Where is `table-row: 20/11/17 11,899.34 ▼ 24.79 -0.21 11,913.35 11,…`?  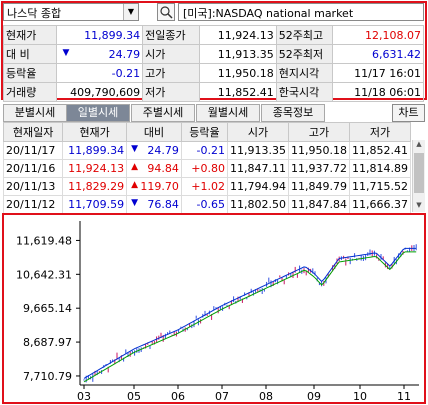
table-row: 20/11/17 11,899.34 ▼ 24.79 -0.21 11,913.35 11,… is located at coordinates (207, 150).